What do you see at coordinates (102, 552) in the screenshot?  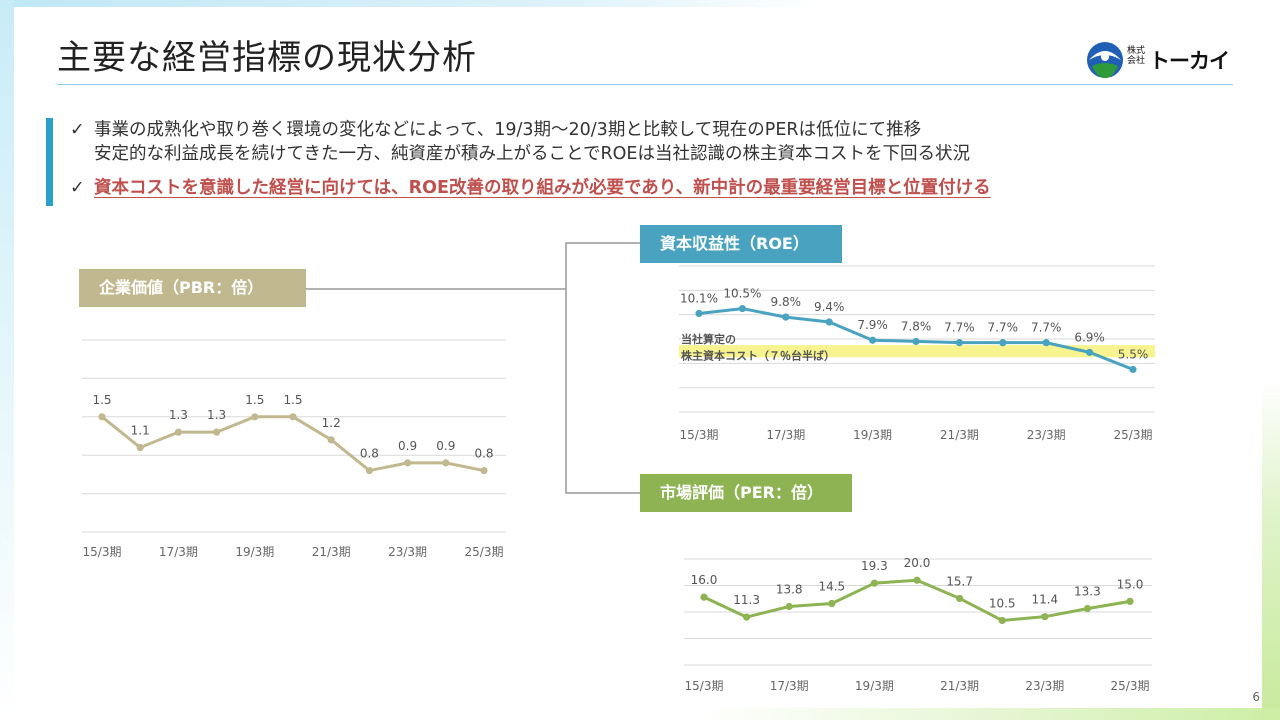 I see `pbr-x-tick-label: 15/3期` at bounding box center [102, 552].